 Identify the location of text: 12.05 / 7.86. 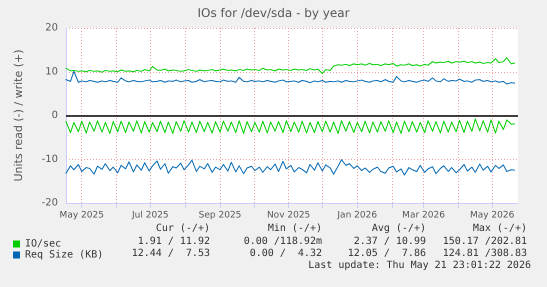
(387, 253).